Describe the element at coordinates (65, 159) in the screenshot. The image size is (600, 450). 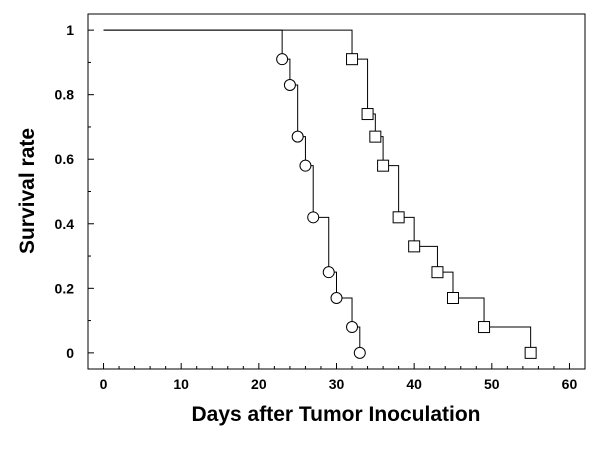
I see `y-tick-label: 0.6` at that location.